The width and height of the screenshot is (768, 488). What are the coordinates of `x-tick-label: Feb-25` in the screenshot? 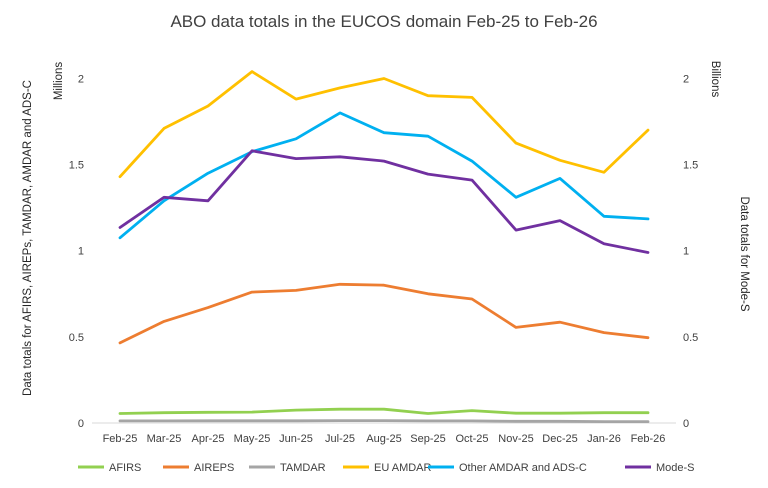 It's located at (120, 439).